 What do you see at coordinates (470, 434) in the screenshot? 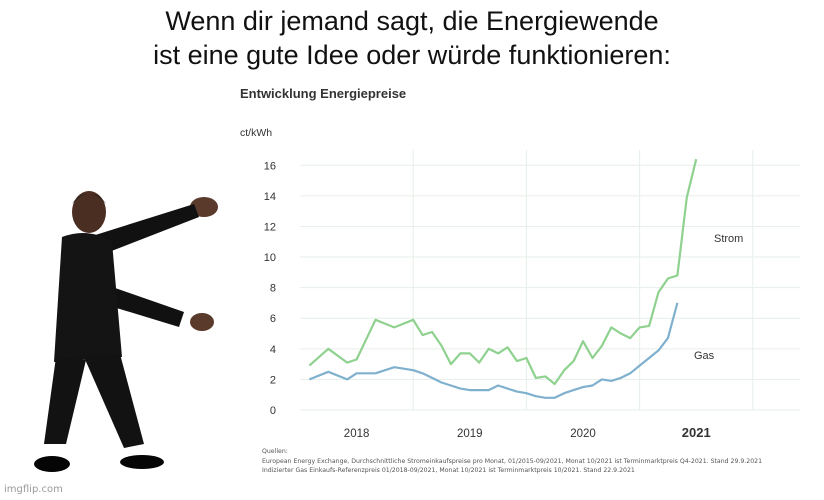
I see `x-tick-label: 2019` at bounding box center [470, 434].